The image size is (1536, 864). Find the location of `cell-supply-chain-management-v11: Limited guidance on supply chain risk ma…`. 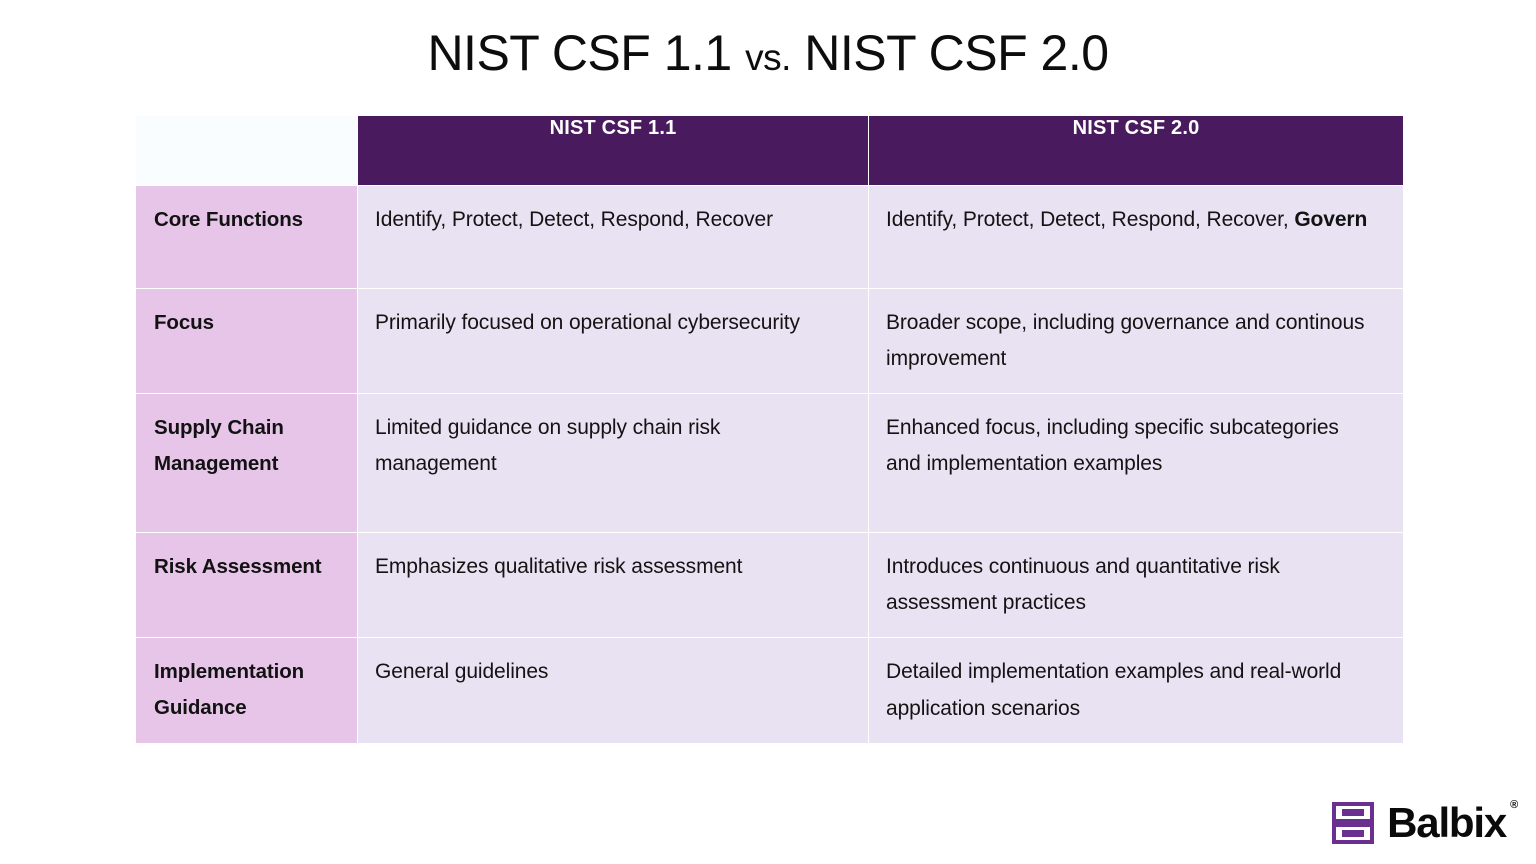

cell-supply-chain-management-v11: Limited guidance on supply chain risk ma… is located at coordinates (613, 463).